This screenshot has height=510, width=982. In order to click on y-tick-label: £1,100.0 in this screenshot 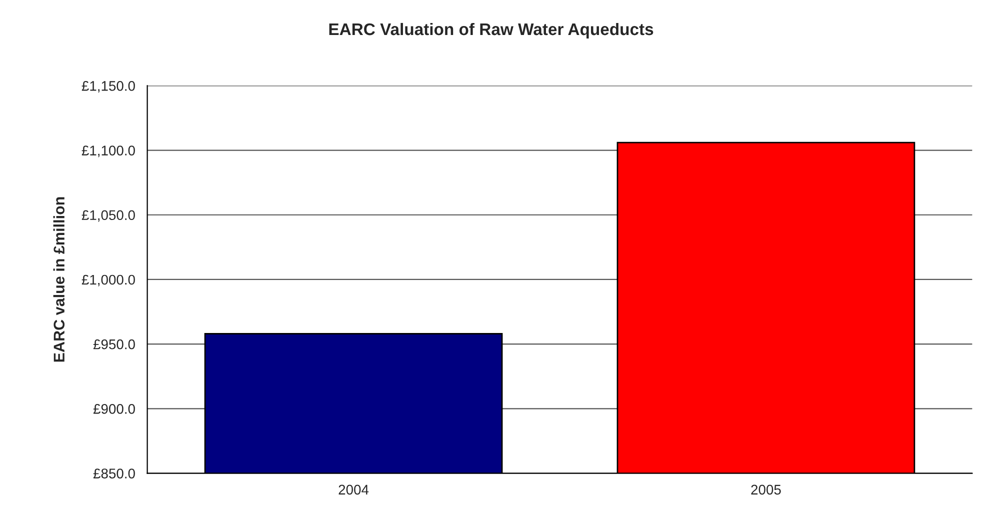, I will do `click(108, 152)`.